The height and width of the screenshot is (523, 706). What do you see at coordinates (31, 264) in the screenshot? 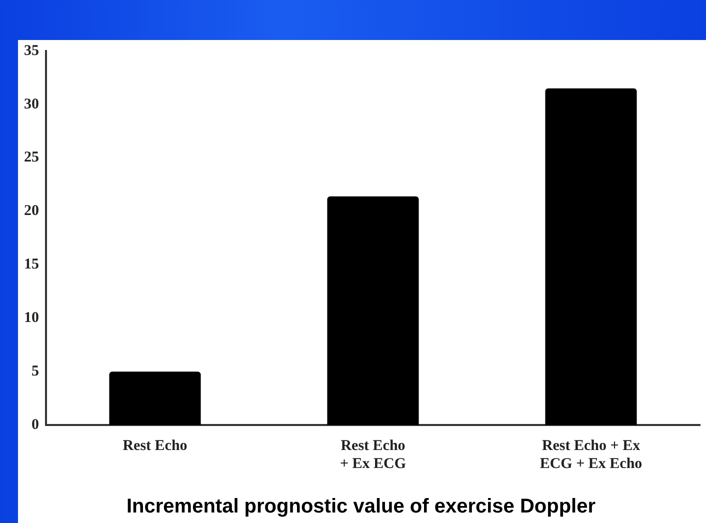
I see `y-tick-label: 15` at bounding box center [31, 264].